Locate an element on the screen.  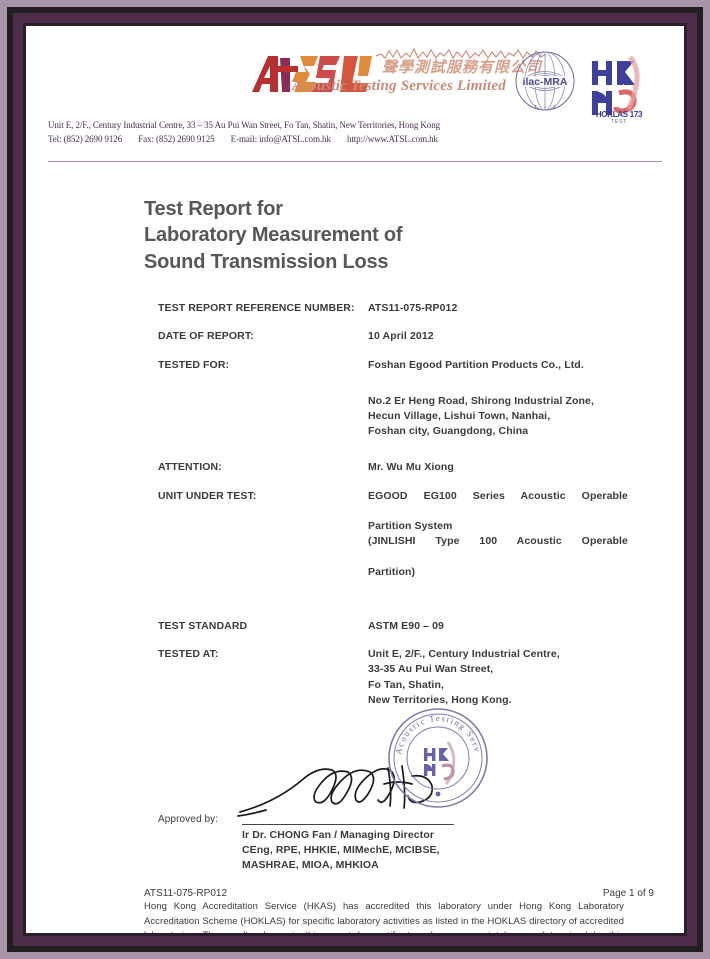
hkas-logo-icon is located at coordinates (616, 85).